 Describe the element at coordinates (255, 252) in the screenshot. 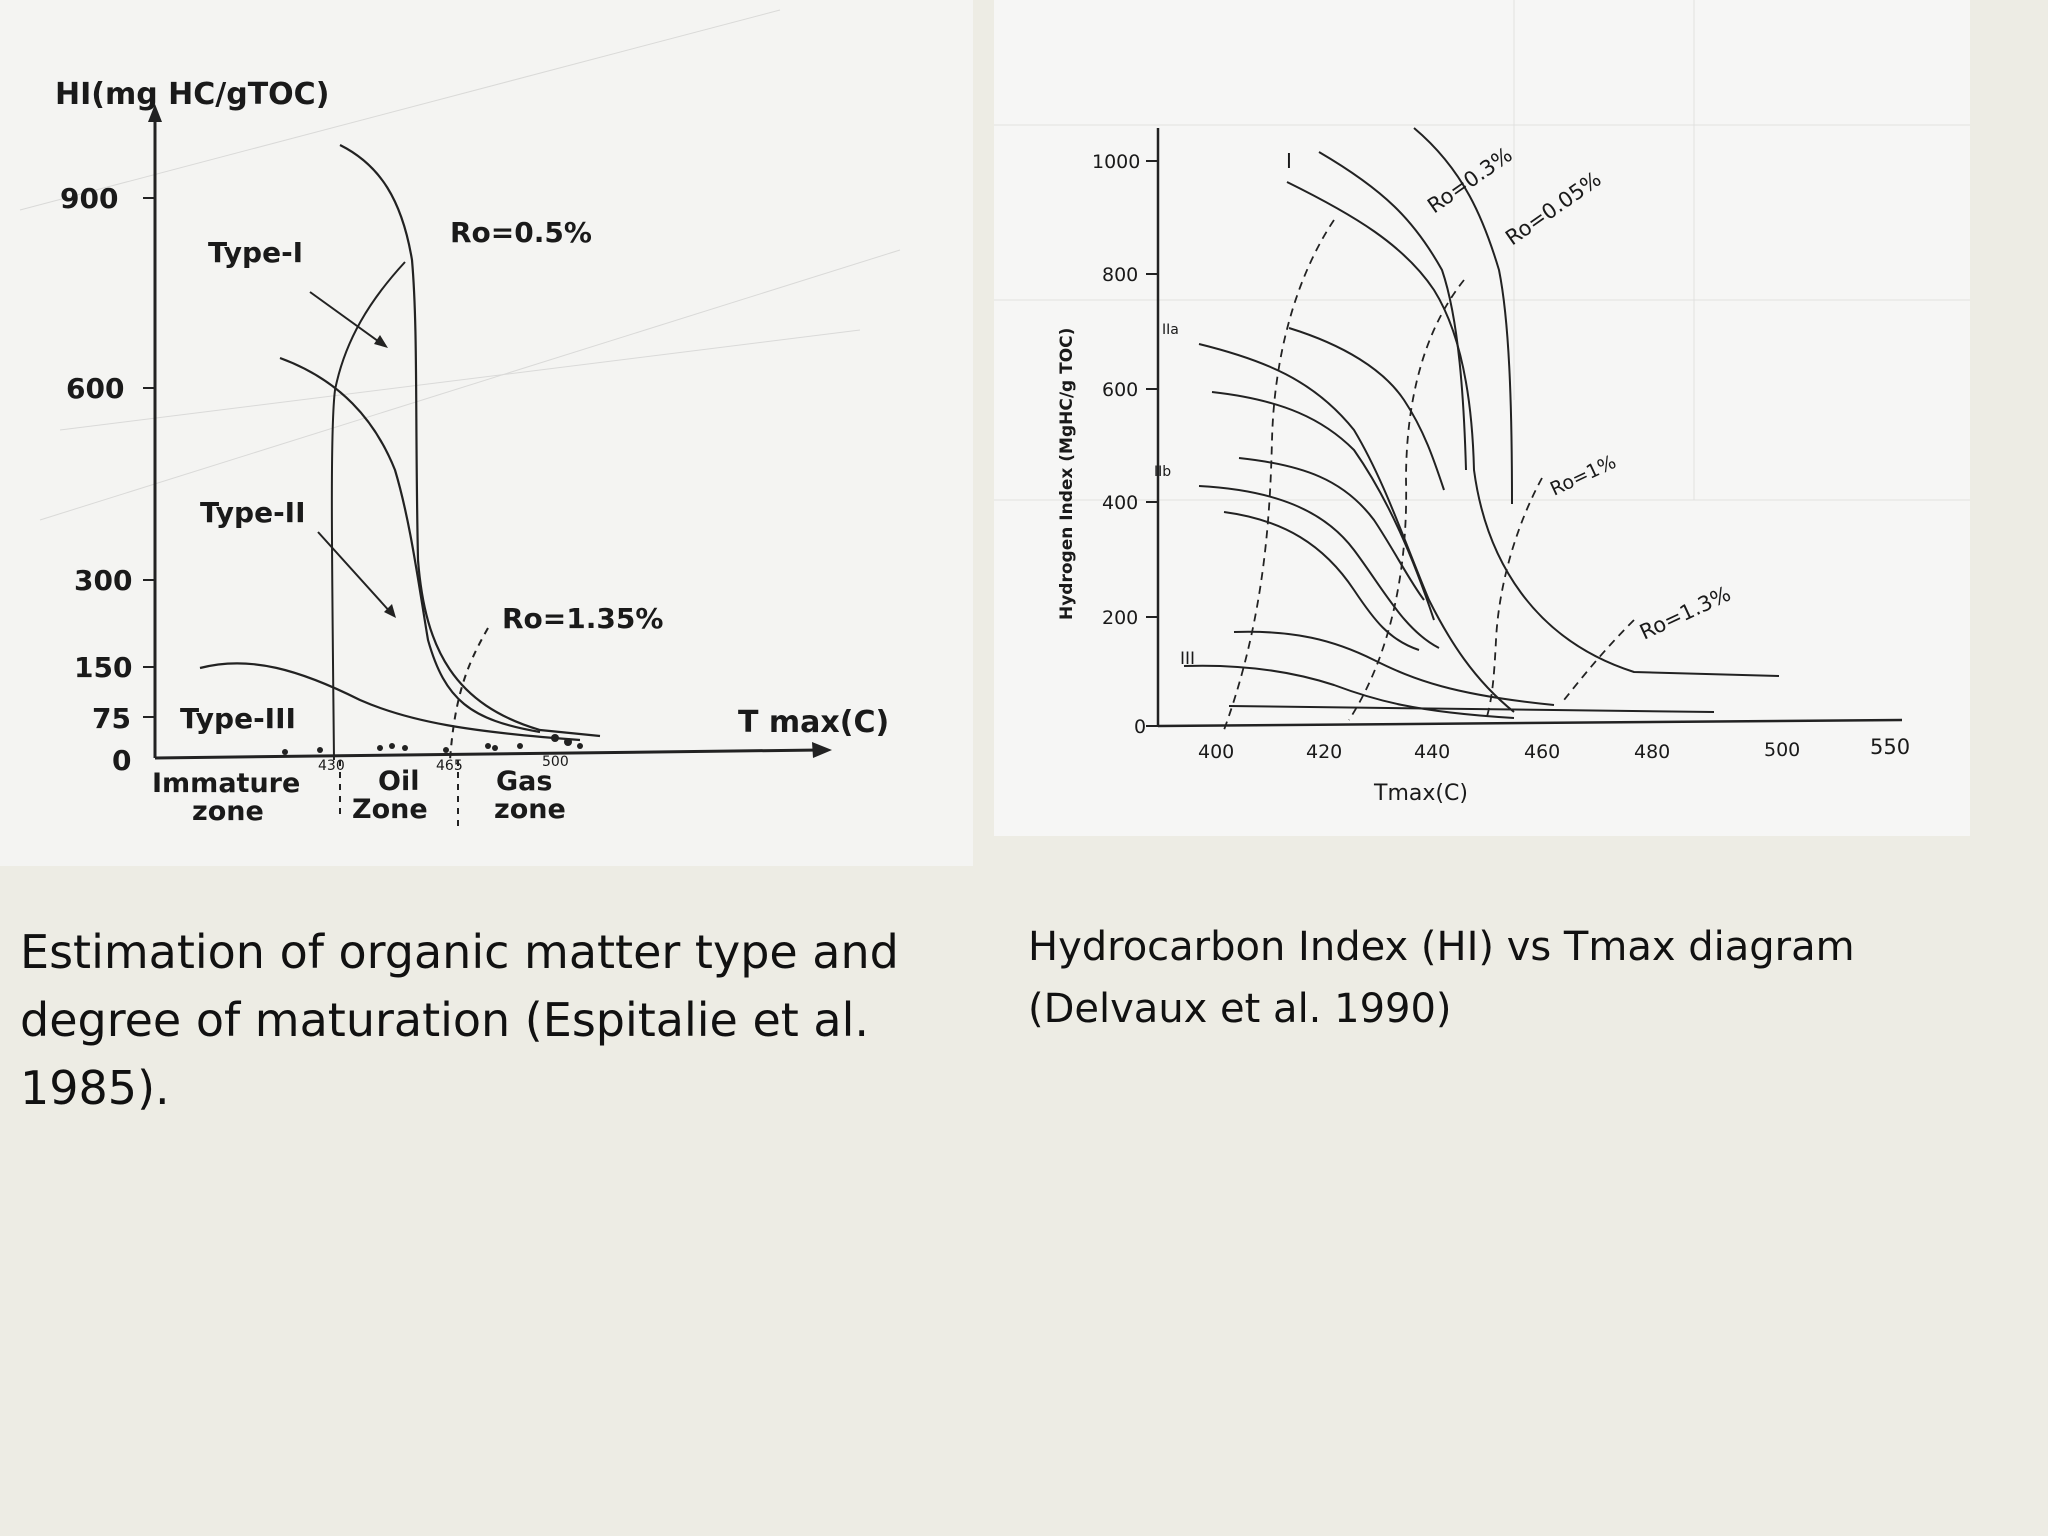

I see `curve-label-type-i: Type-I` at that location.